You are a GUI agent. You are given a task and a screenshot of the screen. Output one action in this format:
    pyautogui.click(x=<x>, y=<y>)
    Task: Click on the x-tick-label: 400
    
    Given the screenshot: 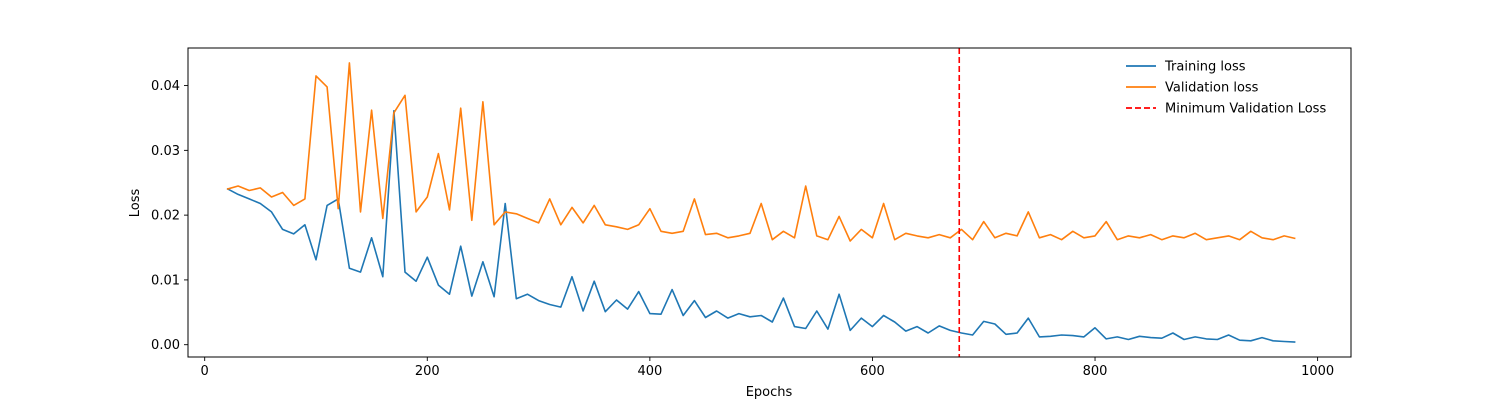 What is the action you would take?
    pyautogui.click(x=649, y=371)
    